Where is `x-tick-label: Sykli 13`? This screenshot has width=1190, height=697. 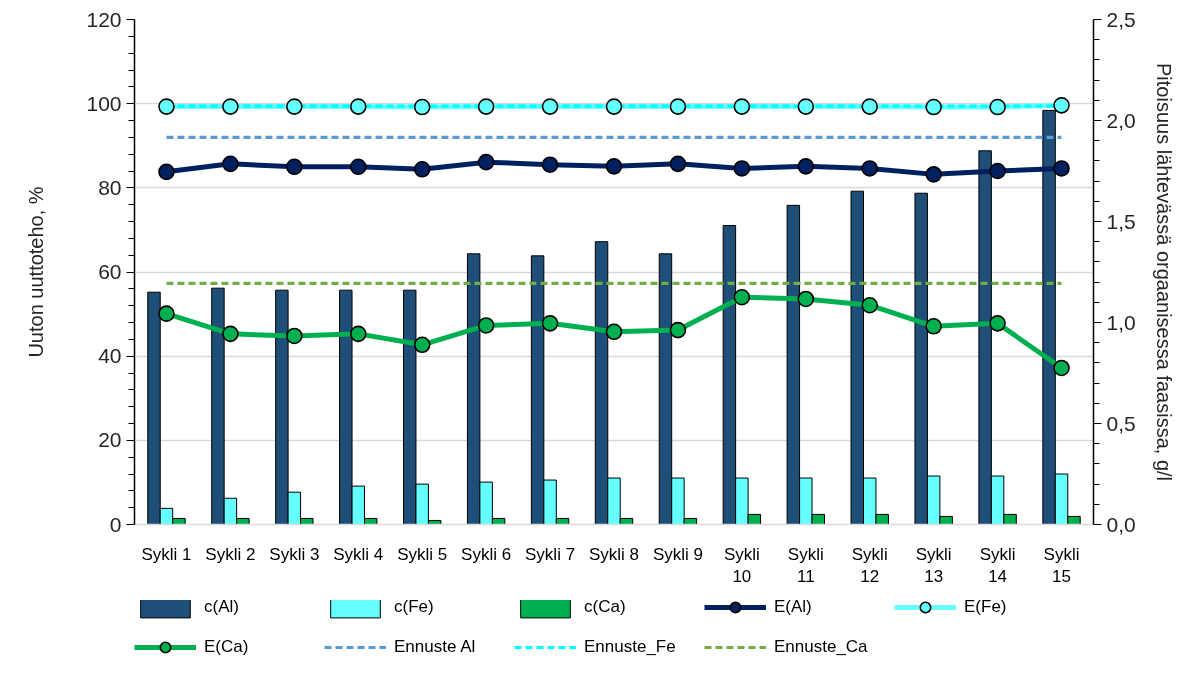 x-tick-label: Sykli 13 is located at coordinates (933, 565).